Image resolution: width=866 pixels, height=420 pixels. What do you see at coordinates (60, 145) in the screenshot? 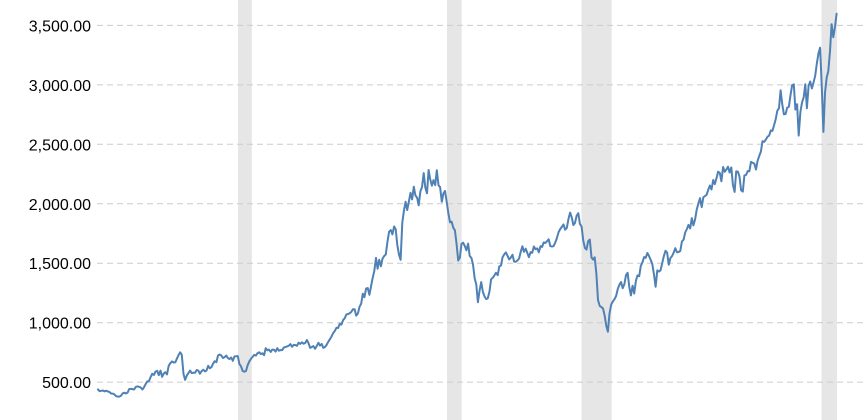
I see `svg-text: 2,500.00` at bounding box center [60, 145].